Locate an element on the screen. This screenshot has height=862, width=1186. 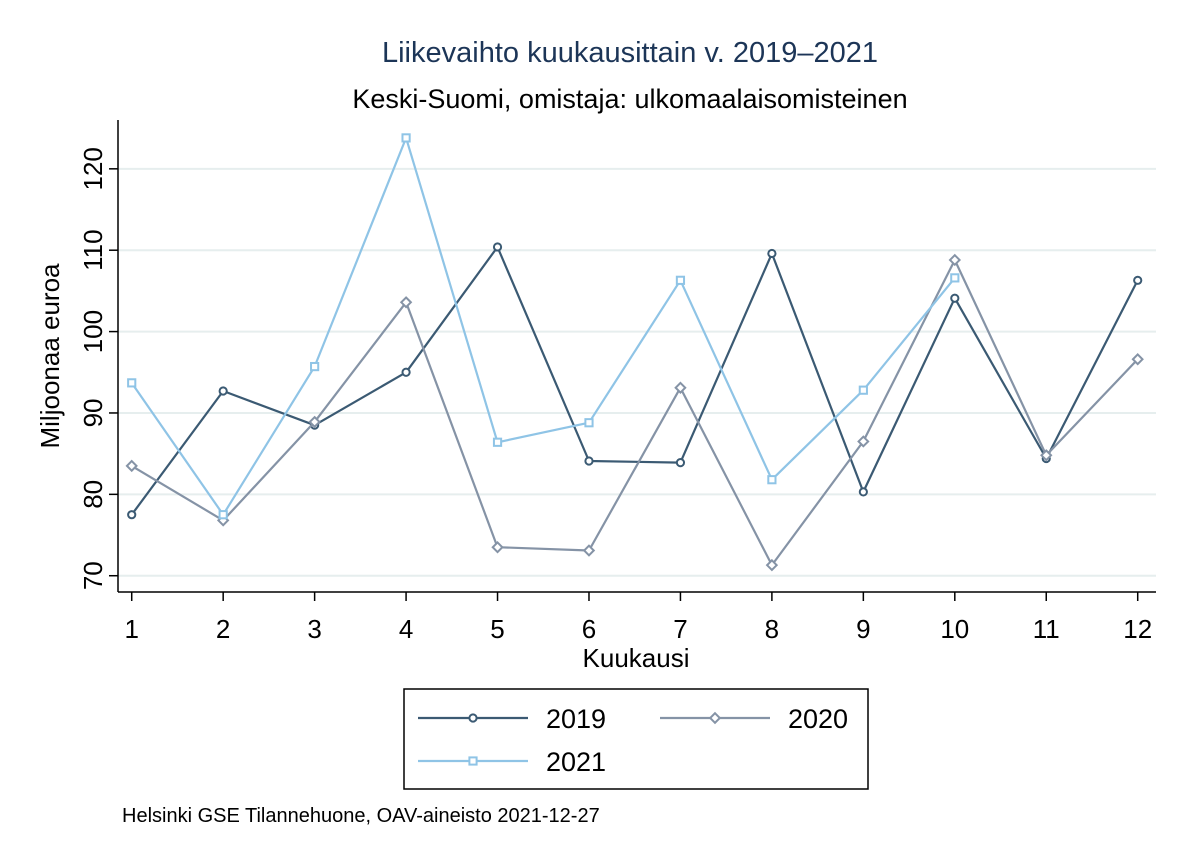
y-tick-label-80: 80 is located at coordinates (93, 494).